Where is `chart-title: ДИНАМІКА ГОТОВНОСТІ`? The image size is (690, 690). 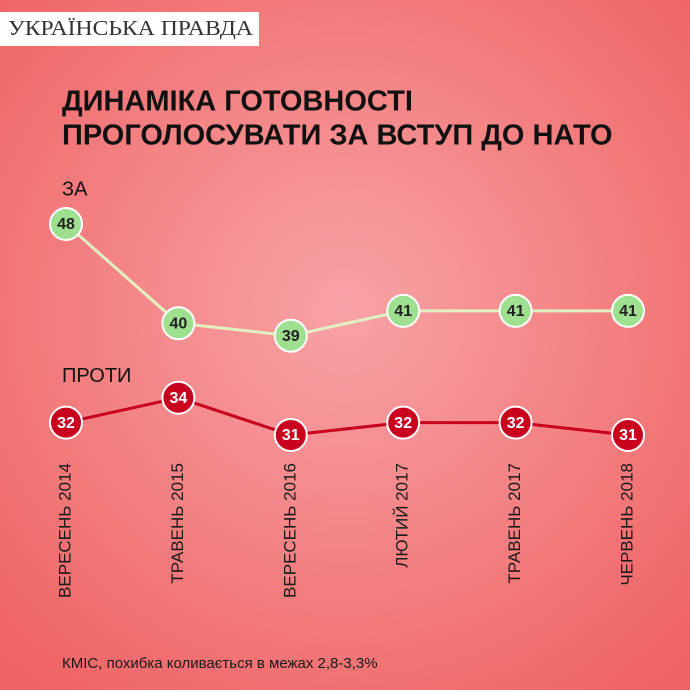 chart-title: ДИНАМІКА ГОТОВНОСТІ is located at coordinates (237, 102).